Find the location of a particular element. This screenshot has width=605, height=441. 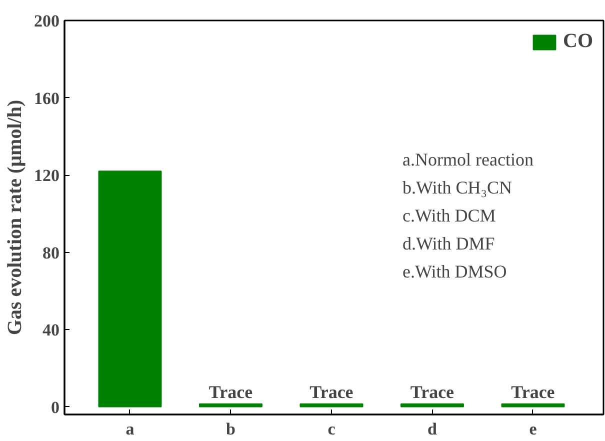

y-tick-label: 80 is located at coordinates (51, 252).